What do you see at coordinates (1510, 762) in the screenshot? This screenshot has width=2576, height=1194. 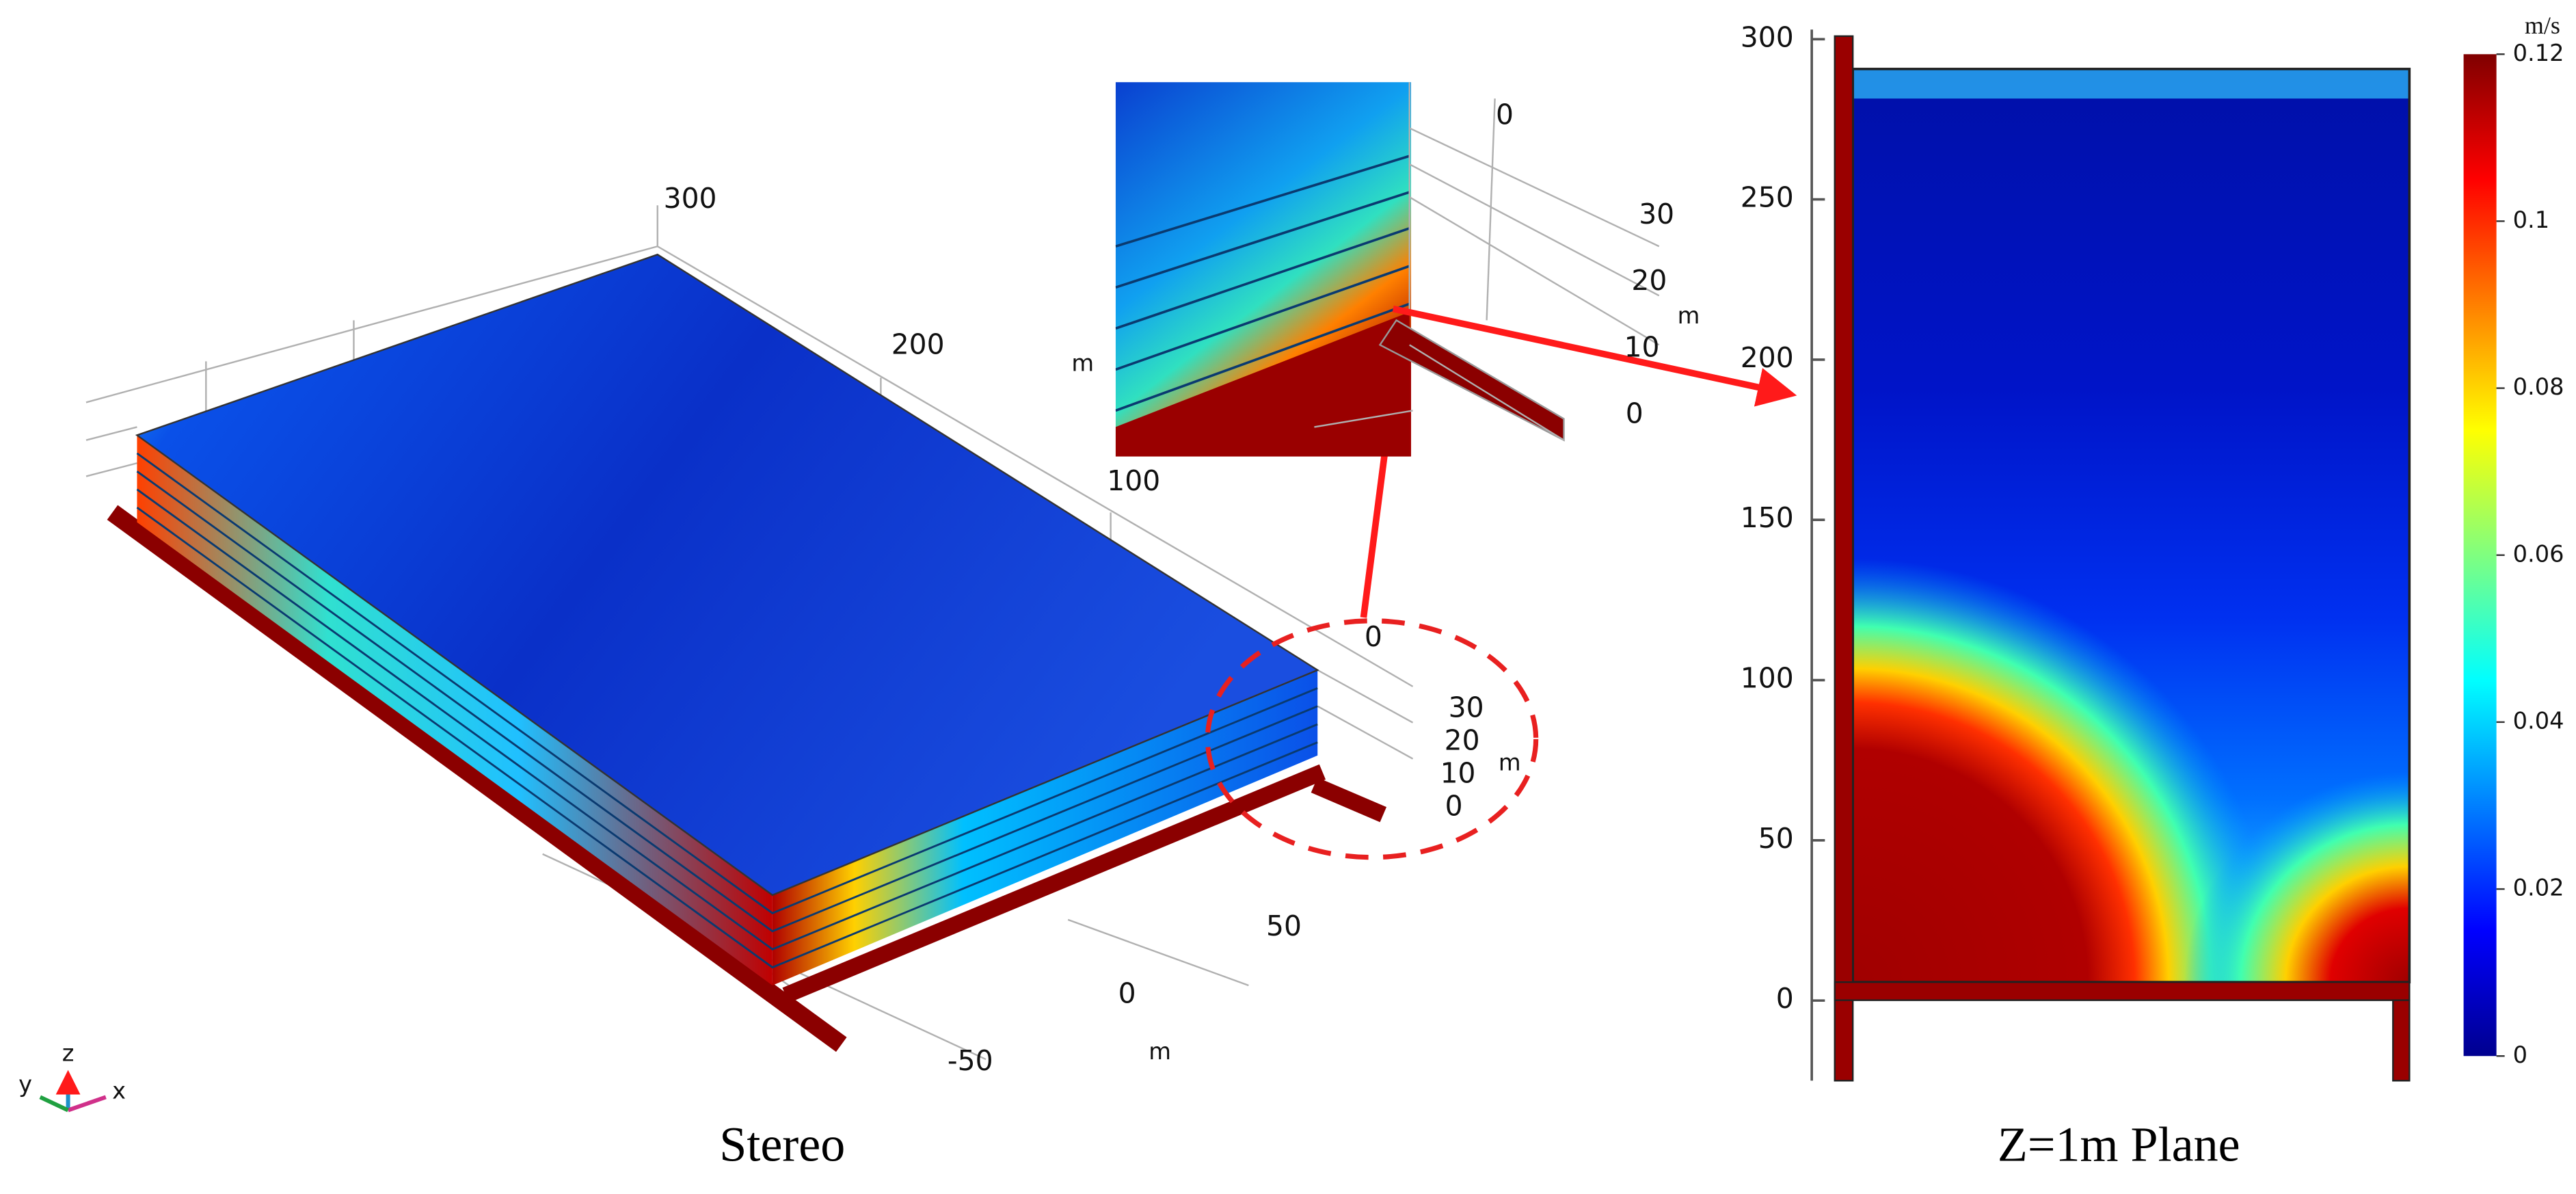 I see `z-axis-unit: m` at bounding box center [1510, 762].